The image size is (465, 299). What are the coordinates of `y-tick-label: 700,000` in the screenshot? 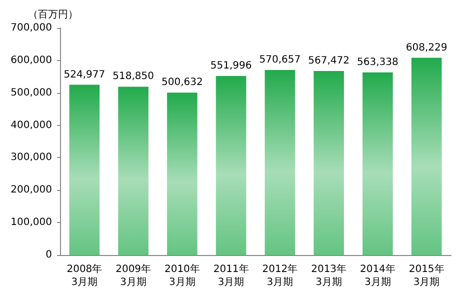 It's located at (31, 28).